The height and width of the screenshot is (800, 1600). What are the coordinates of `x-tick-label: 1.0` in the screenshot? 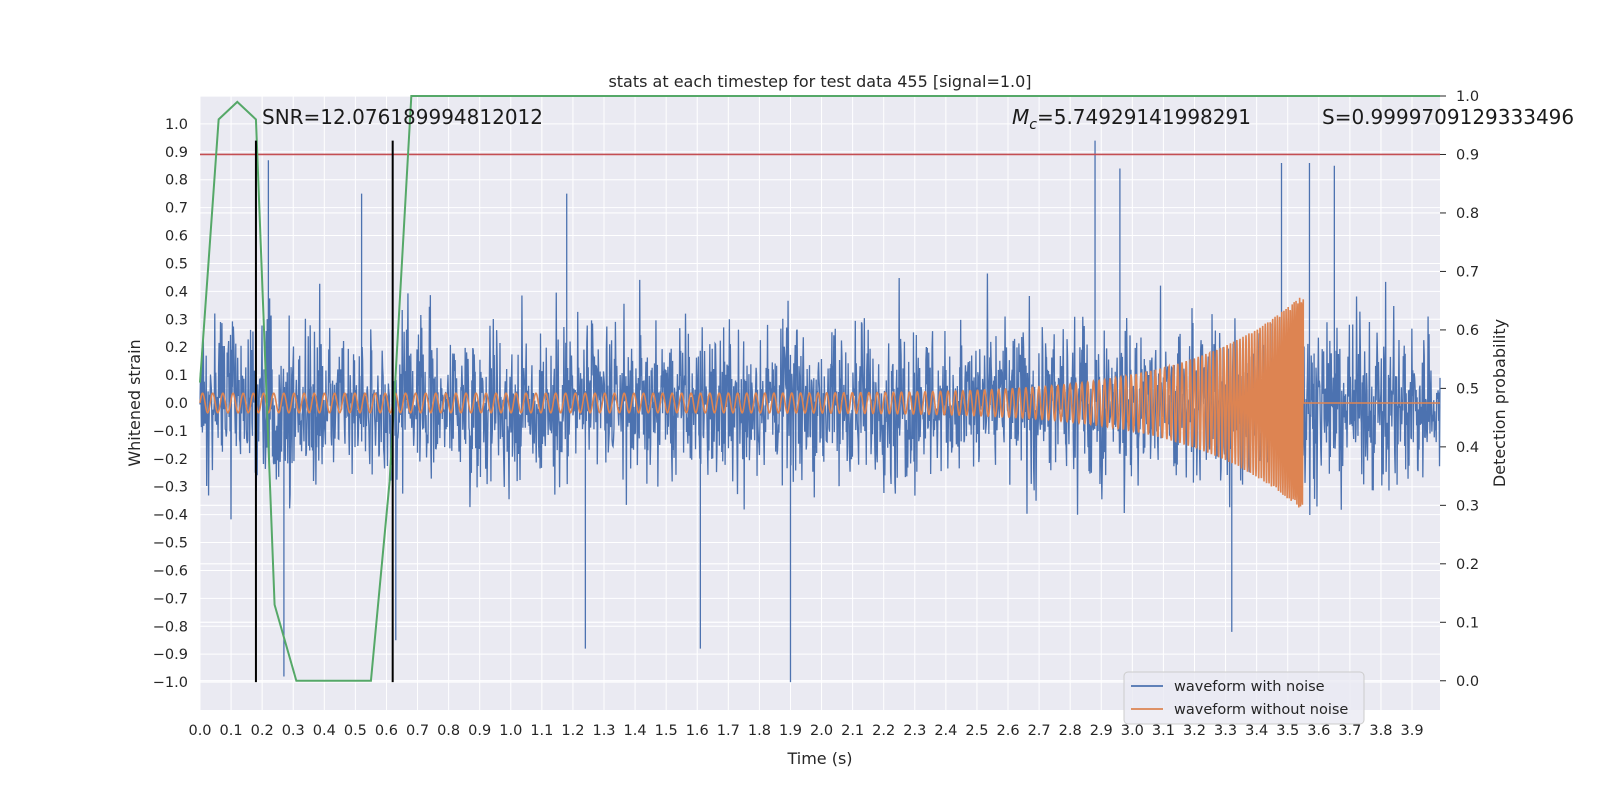 It's located at (510, 731).